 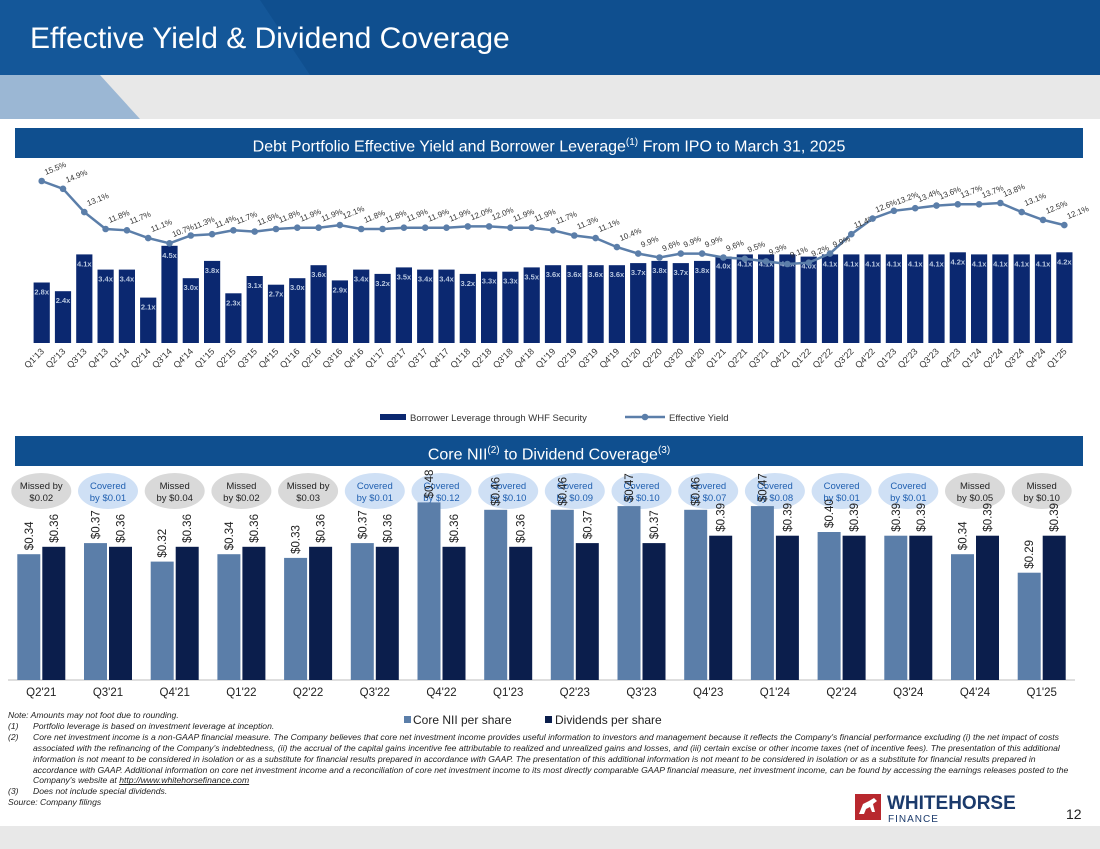 What do you see at coordinates (354, 358) in the screenshot?
I see `x-tick-label: Q4'16` at bounding box center [354, 358].